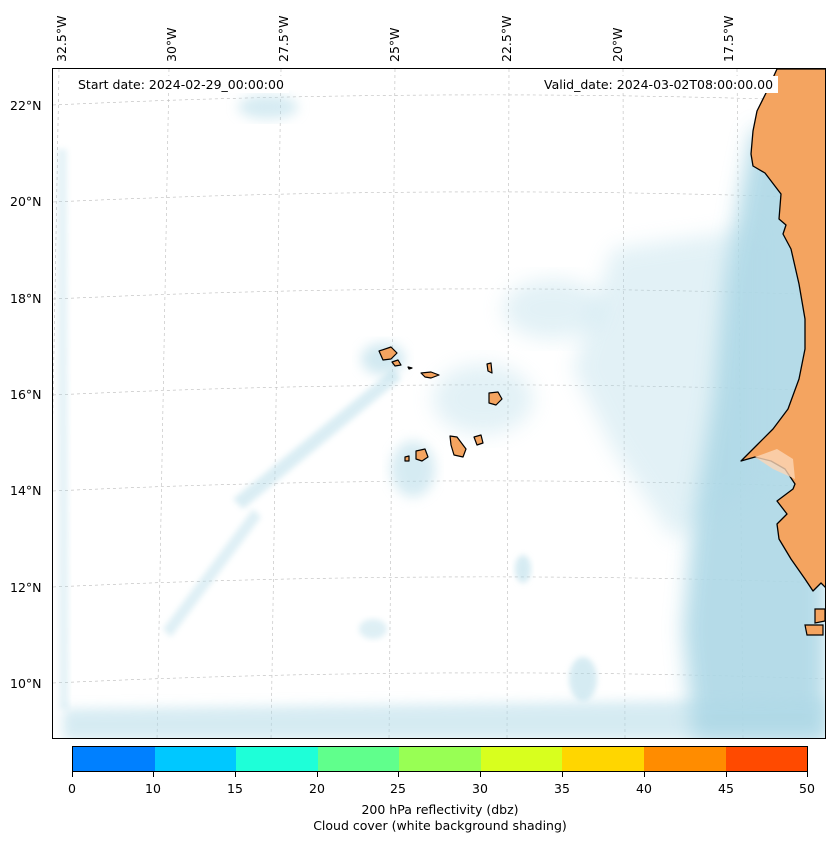  Describe the element at coordinates (508, 403) in the screenshot. I see `meridian-22-5w` at that location.